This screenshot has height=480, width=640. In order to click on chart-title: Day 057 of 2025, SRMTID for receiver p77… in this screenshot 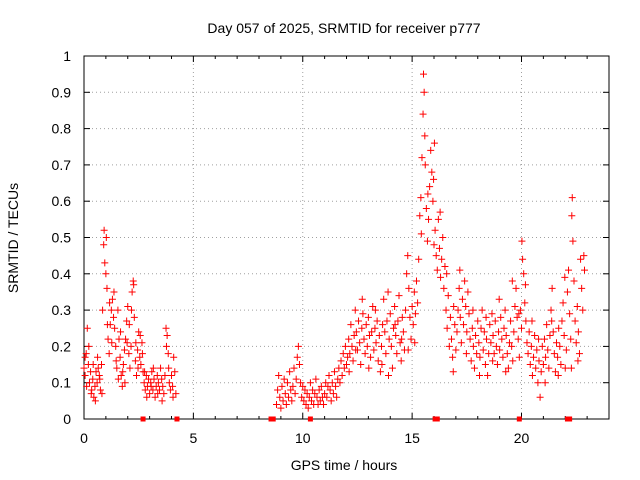, I will do `click(343, 28)`.